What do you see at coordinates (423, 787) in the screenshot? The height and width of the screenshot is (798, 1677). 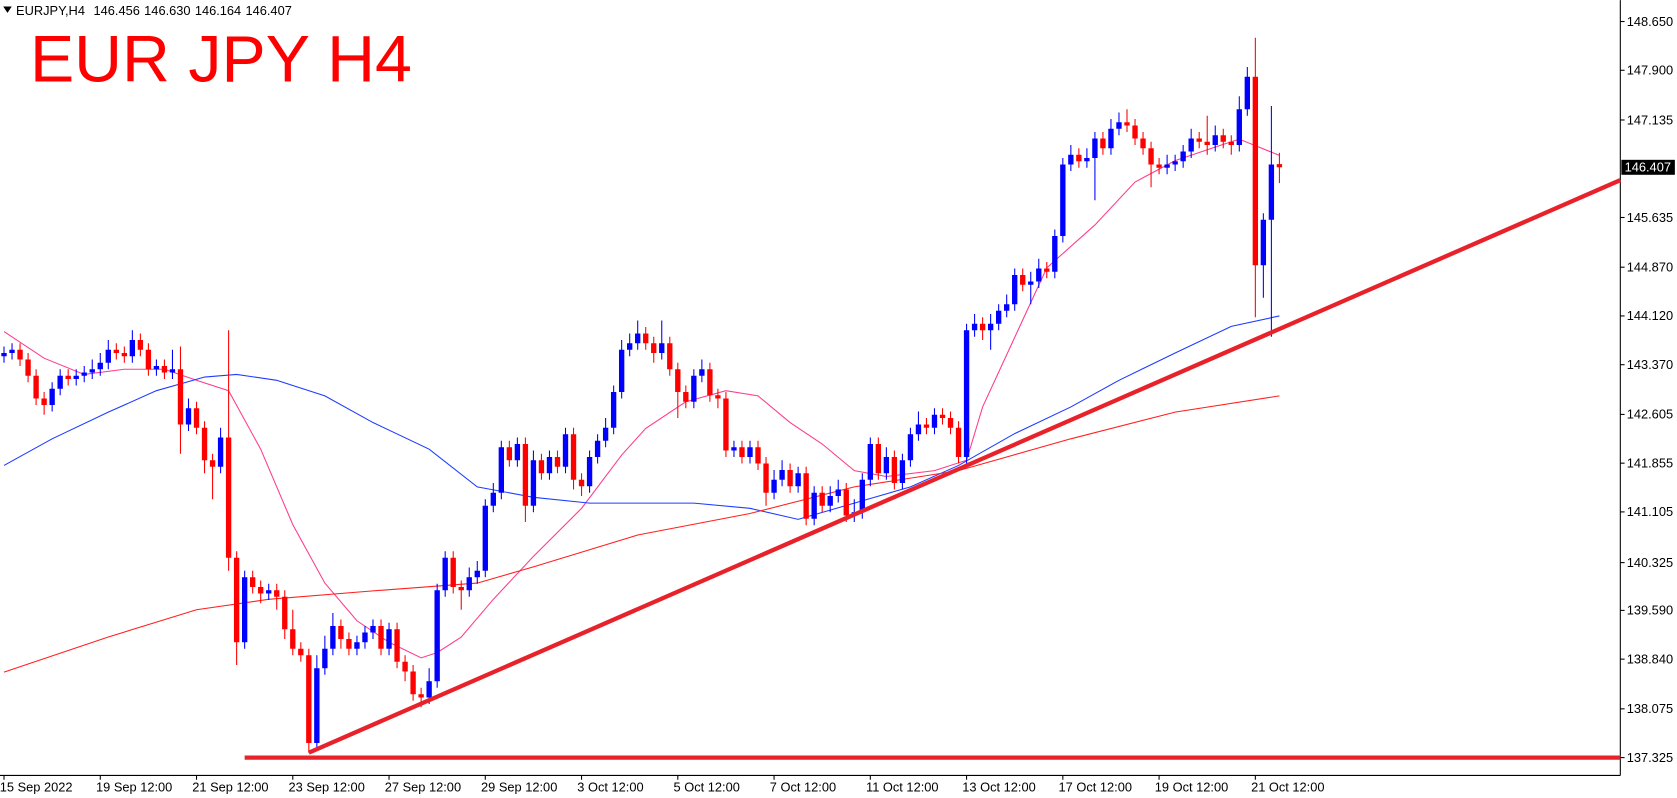 I see `x-tick-label: 27 Sep 12:00` at bounding box center [423, 787].